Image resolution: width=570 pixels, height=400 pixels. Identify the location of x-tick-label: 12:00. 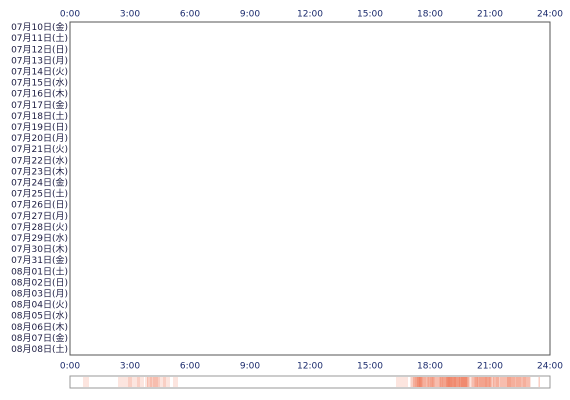
(310, 15).